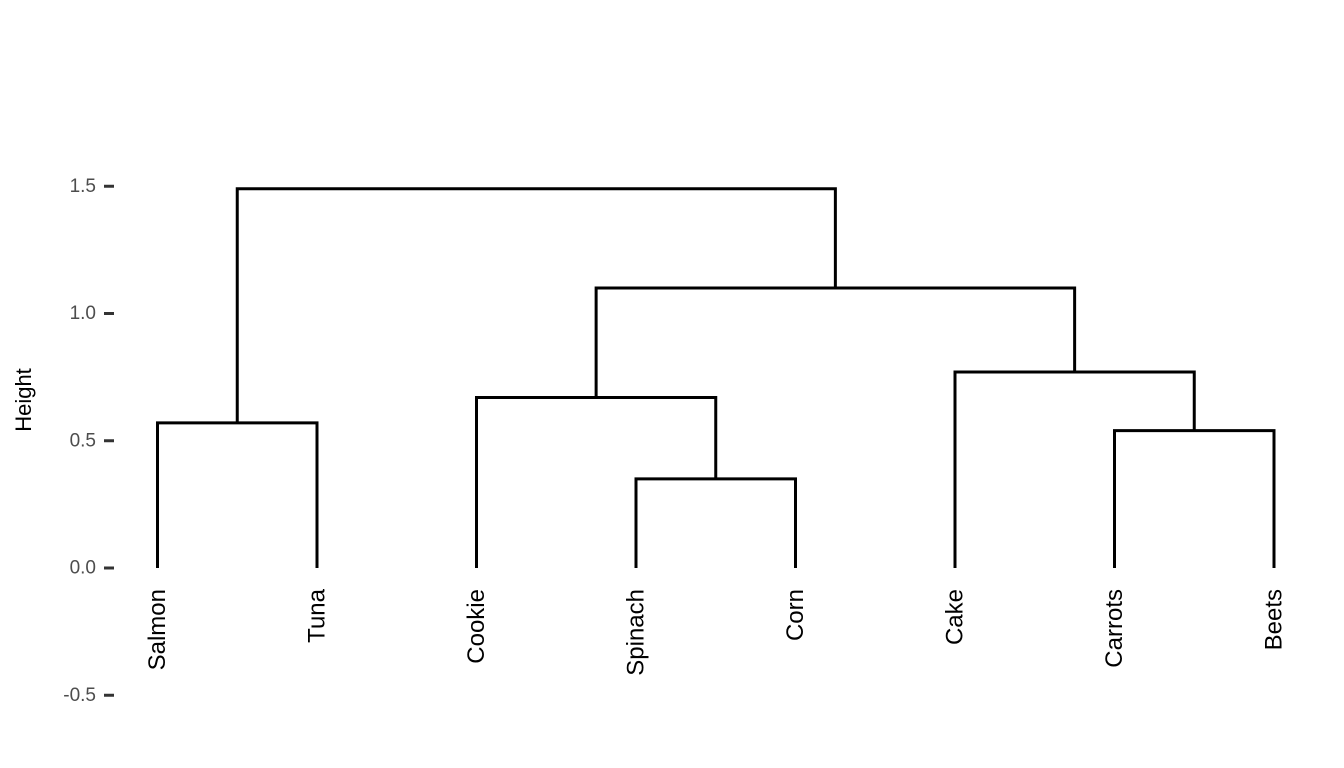 This screenshot has width=1344, height=768. Describe the element at coordinates (83, 568) in the screenshot. I see `y-tick-label: 0.0` at that location.